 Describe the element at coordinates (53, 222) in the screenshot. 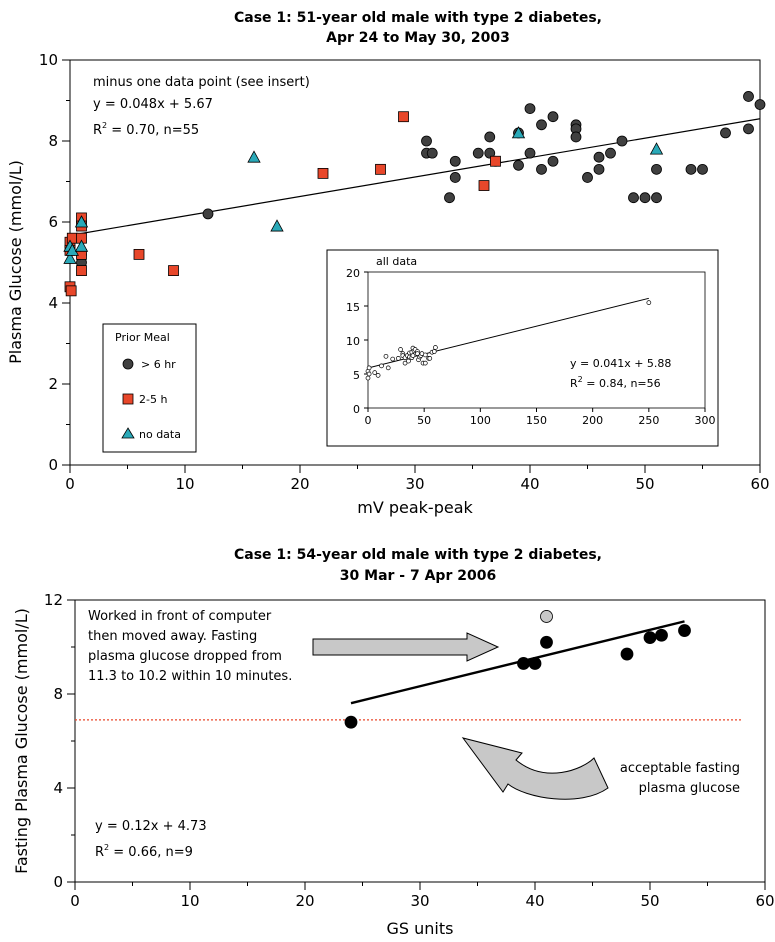

I see `chart1-y-tick-label: 6` at that location.